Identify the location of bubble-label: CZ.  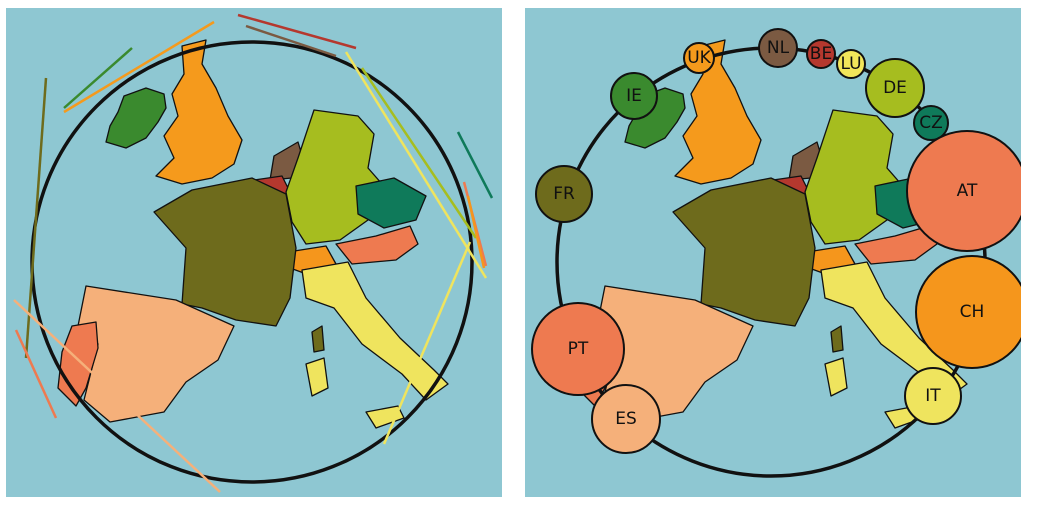
(931, 123).